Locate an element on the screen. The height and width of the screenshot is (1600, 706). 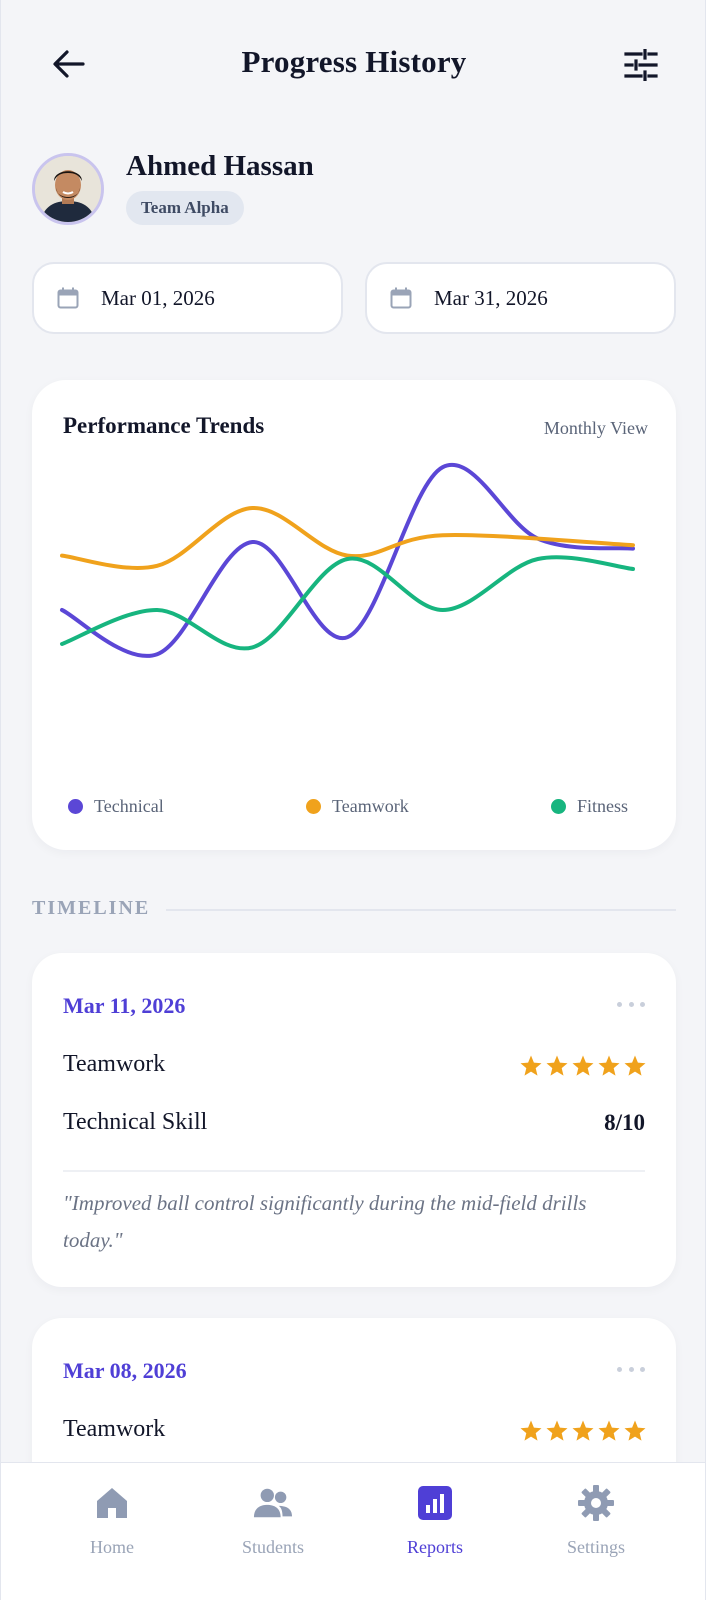
nav-reports: Reports is located at coordinates (435, 1520).